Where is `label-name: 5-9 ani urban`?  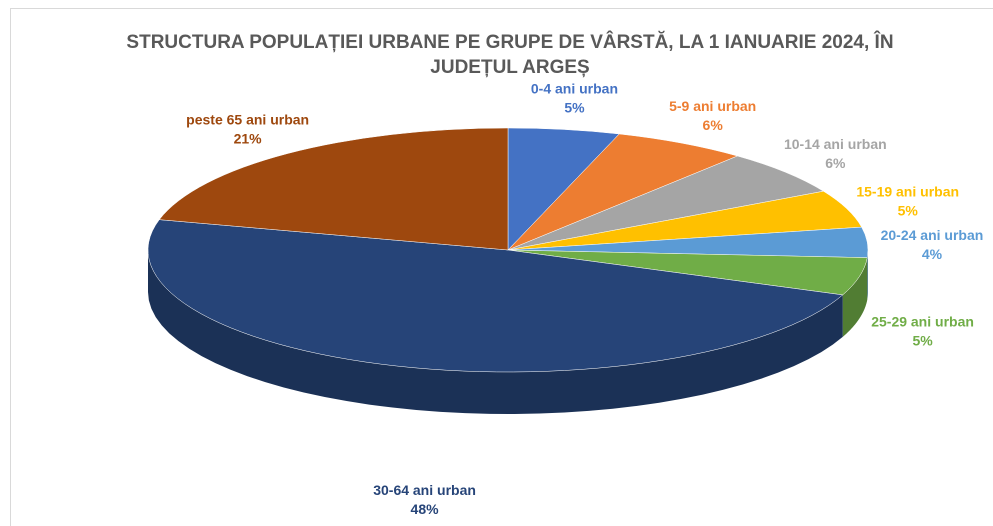 label-name: 5-9 ani urban is located at coordinates (712, 106).